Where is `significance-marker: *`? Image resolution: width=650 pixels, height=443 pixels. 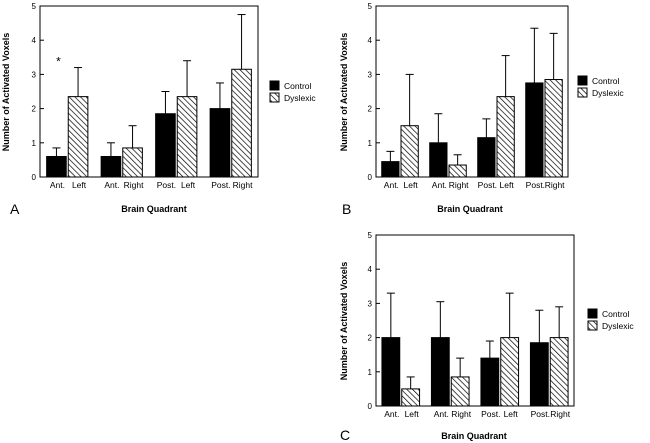 significance-marker: * is located at coordinates (58, 62).